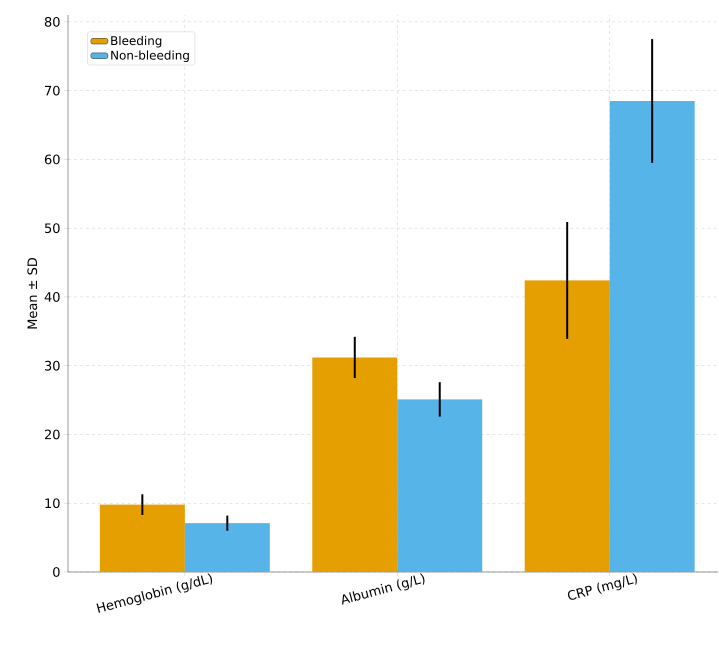 This screenshot has width=719, height=656. I want to click on y-tick-label: 20, so click(52, 435).